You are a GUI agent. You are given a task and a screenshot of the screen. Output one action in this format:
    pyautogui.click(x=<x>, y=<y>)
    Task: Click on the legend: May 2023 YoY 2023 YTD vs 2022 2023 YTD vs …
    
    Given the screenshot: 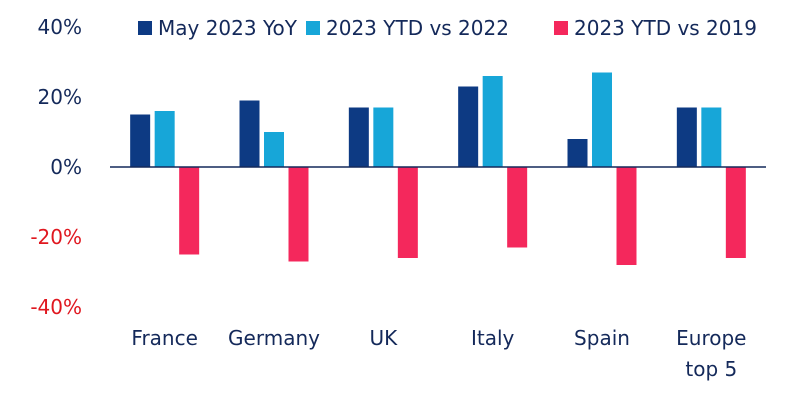 What is the action you would take?
    pyautogui.click(x=447, y=28)
    